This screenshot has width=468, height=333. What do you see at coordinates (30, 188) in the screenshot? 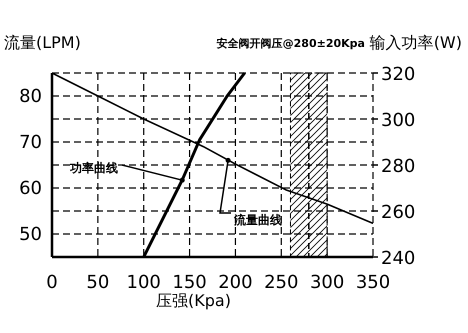
I see `y-tick-label: 60` at bounding box center [30, 188].